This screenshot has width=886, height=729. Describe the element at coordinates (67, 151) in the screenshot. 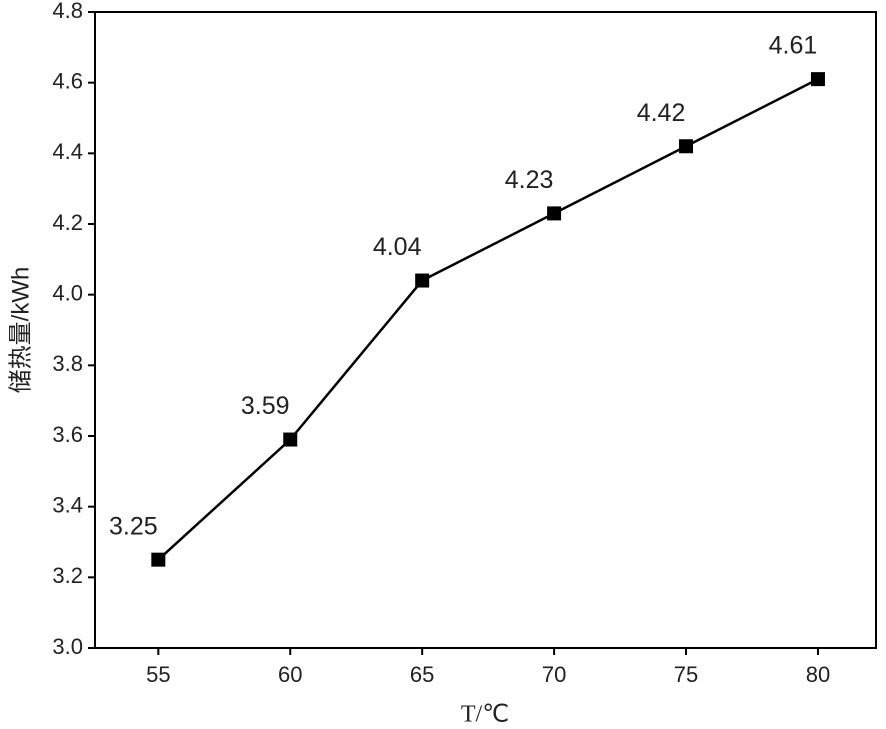

I see `y-tick-label: 4.4` at that location.